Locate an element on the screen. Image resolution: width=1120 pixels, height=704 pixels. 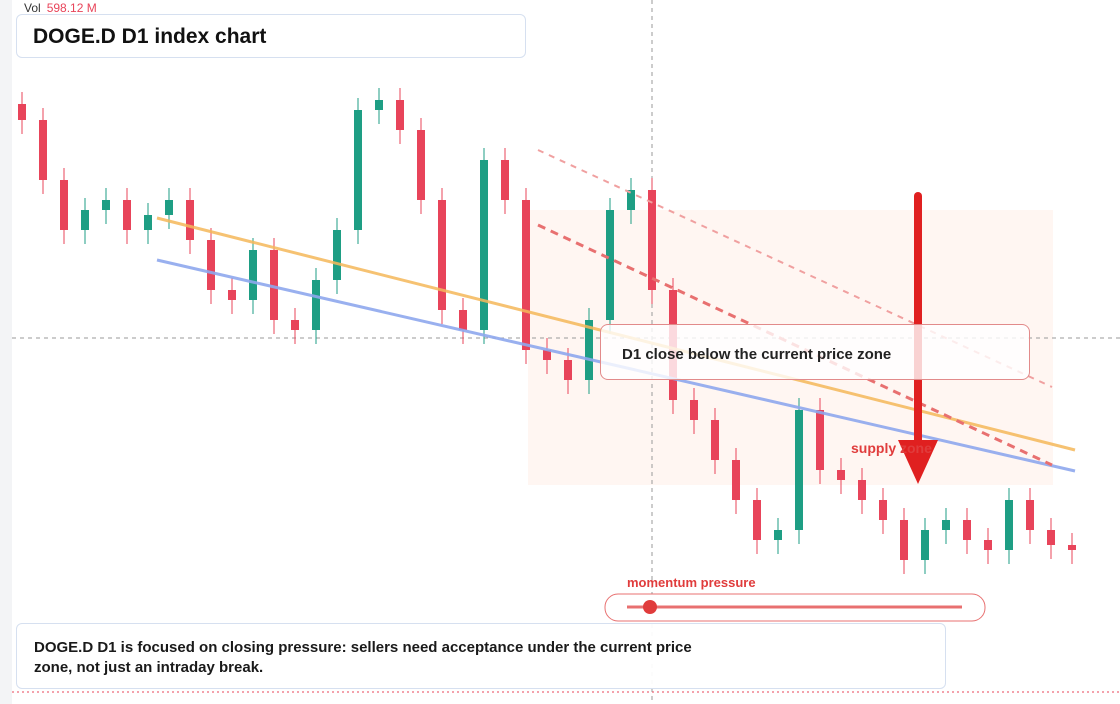
volume-value: 598.12 M is located at coordinates (71, 8).